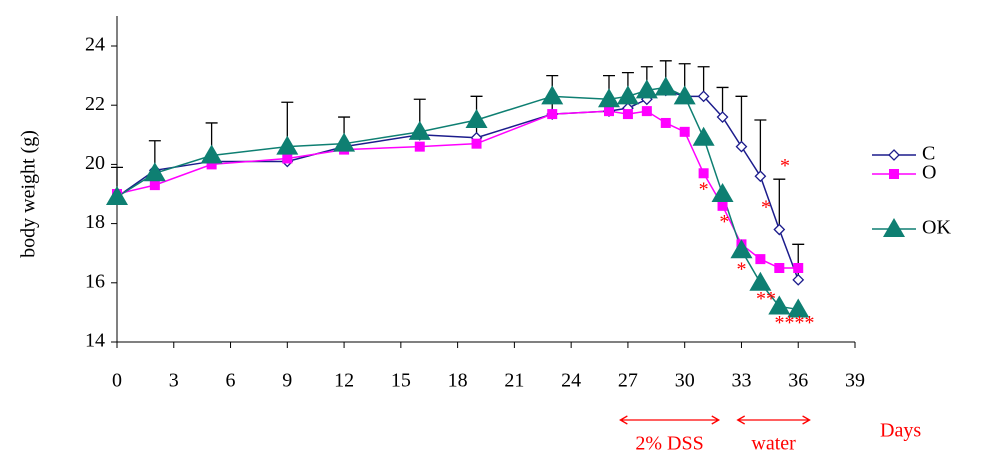 This screenshot has width=990, height=464. I want to click on period-label: water, so click(773, 444).